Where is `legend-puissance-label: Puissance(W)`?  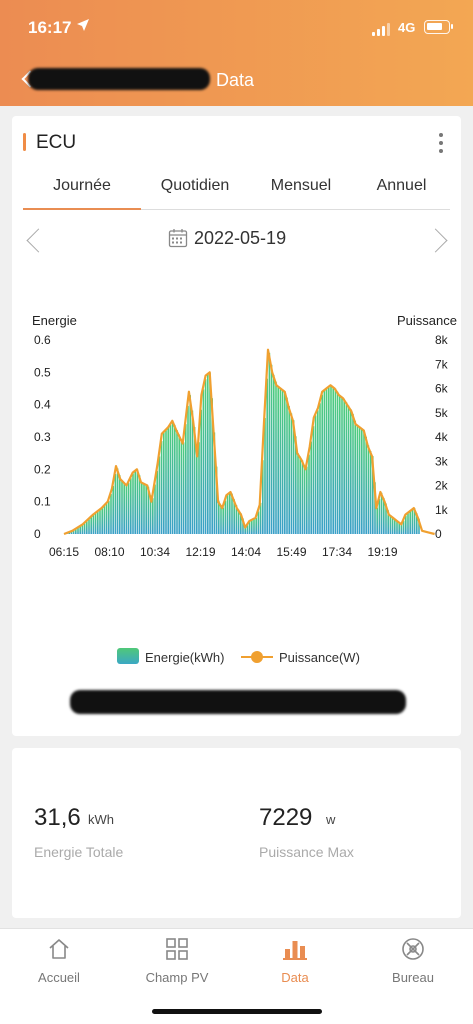 legend-puissance-label: Puissance(W) is located at coordinates (319, 657).